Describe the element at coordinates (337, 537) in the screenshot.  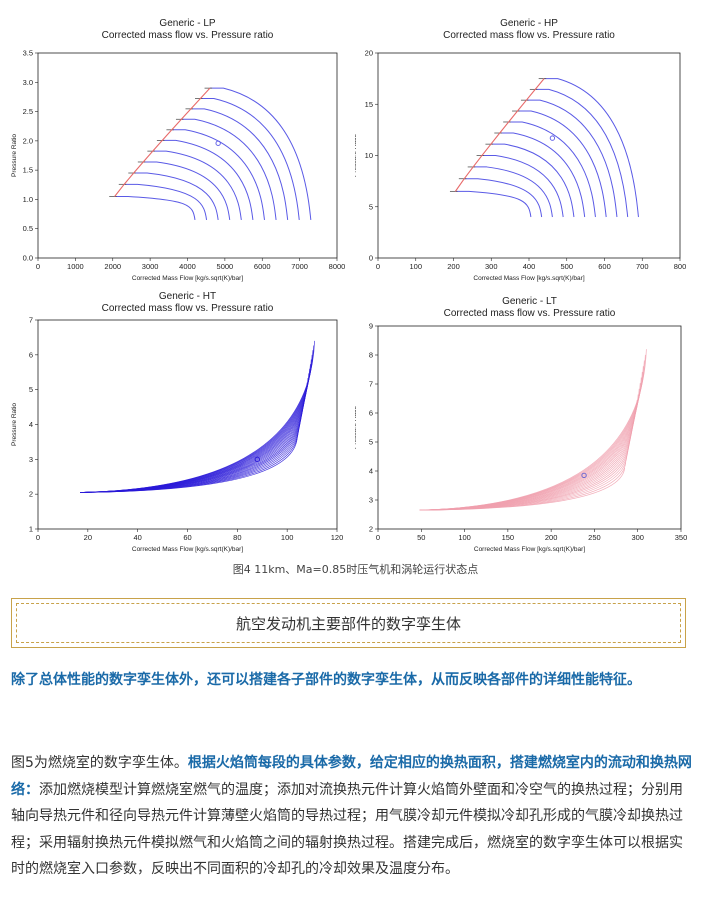
I see `chart-2-xtick-label: 120` at that location.